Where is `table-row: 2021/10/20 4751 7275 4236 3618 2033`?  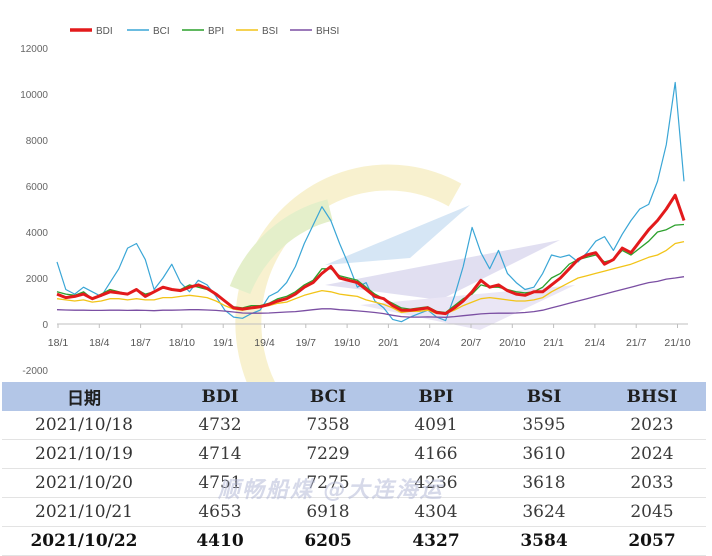
table-row: 2021/10/20 4751 7275 4236 3618 2033 is located at coordinates (354, 483).